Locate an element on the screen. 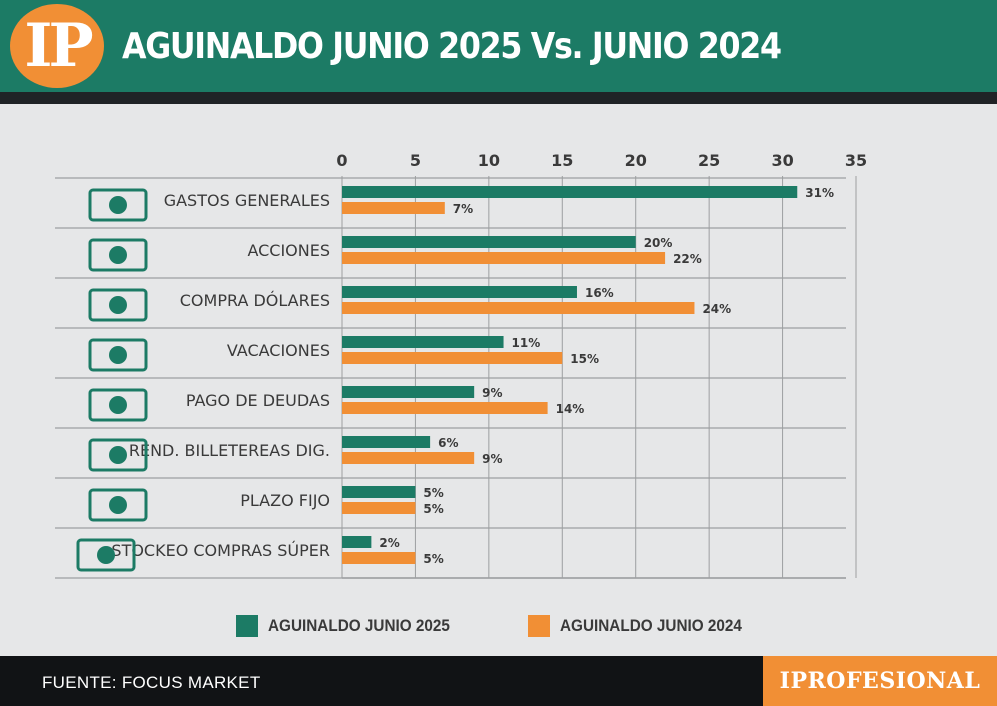 The height and width of the screenshot is (706, 997). category-label: GASTOS GENERALES is located at coordinates (247, 200).